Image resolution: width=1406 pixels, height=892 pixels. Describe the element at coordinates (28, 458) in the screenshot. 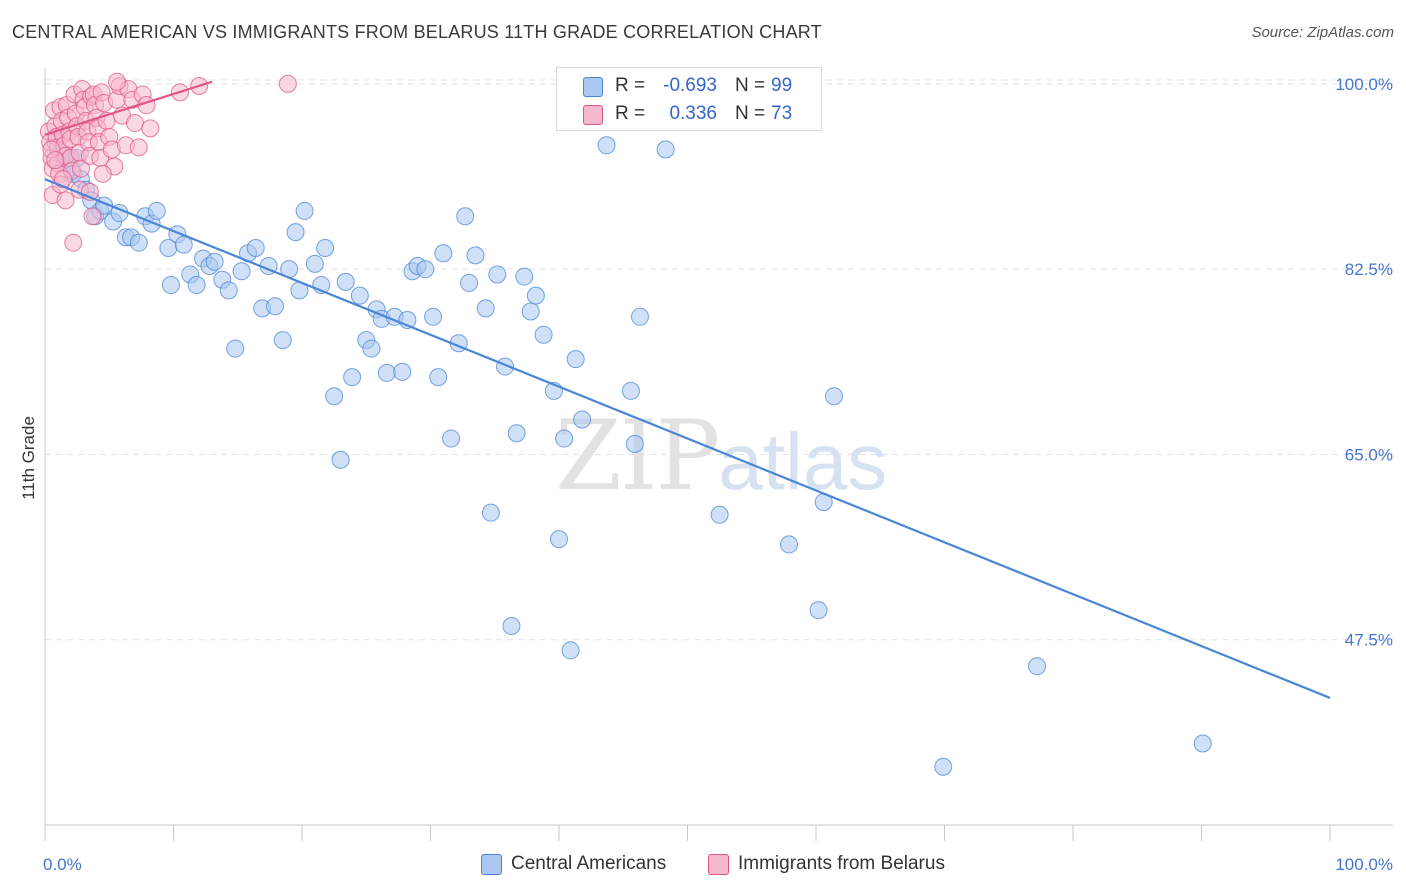

I see `y-axis-title: 11th Grade` at that location.